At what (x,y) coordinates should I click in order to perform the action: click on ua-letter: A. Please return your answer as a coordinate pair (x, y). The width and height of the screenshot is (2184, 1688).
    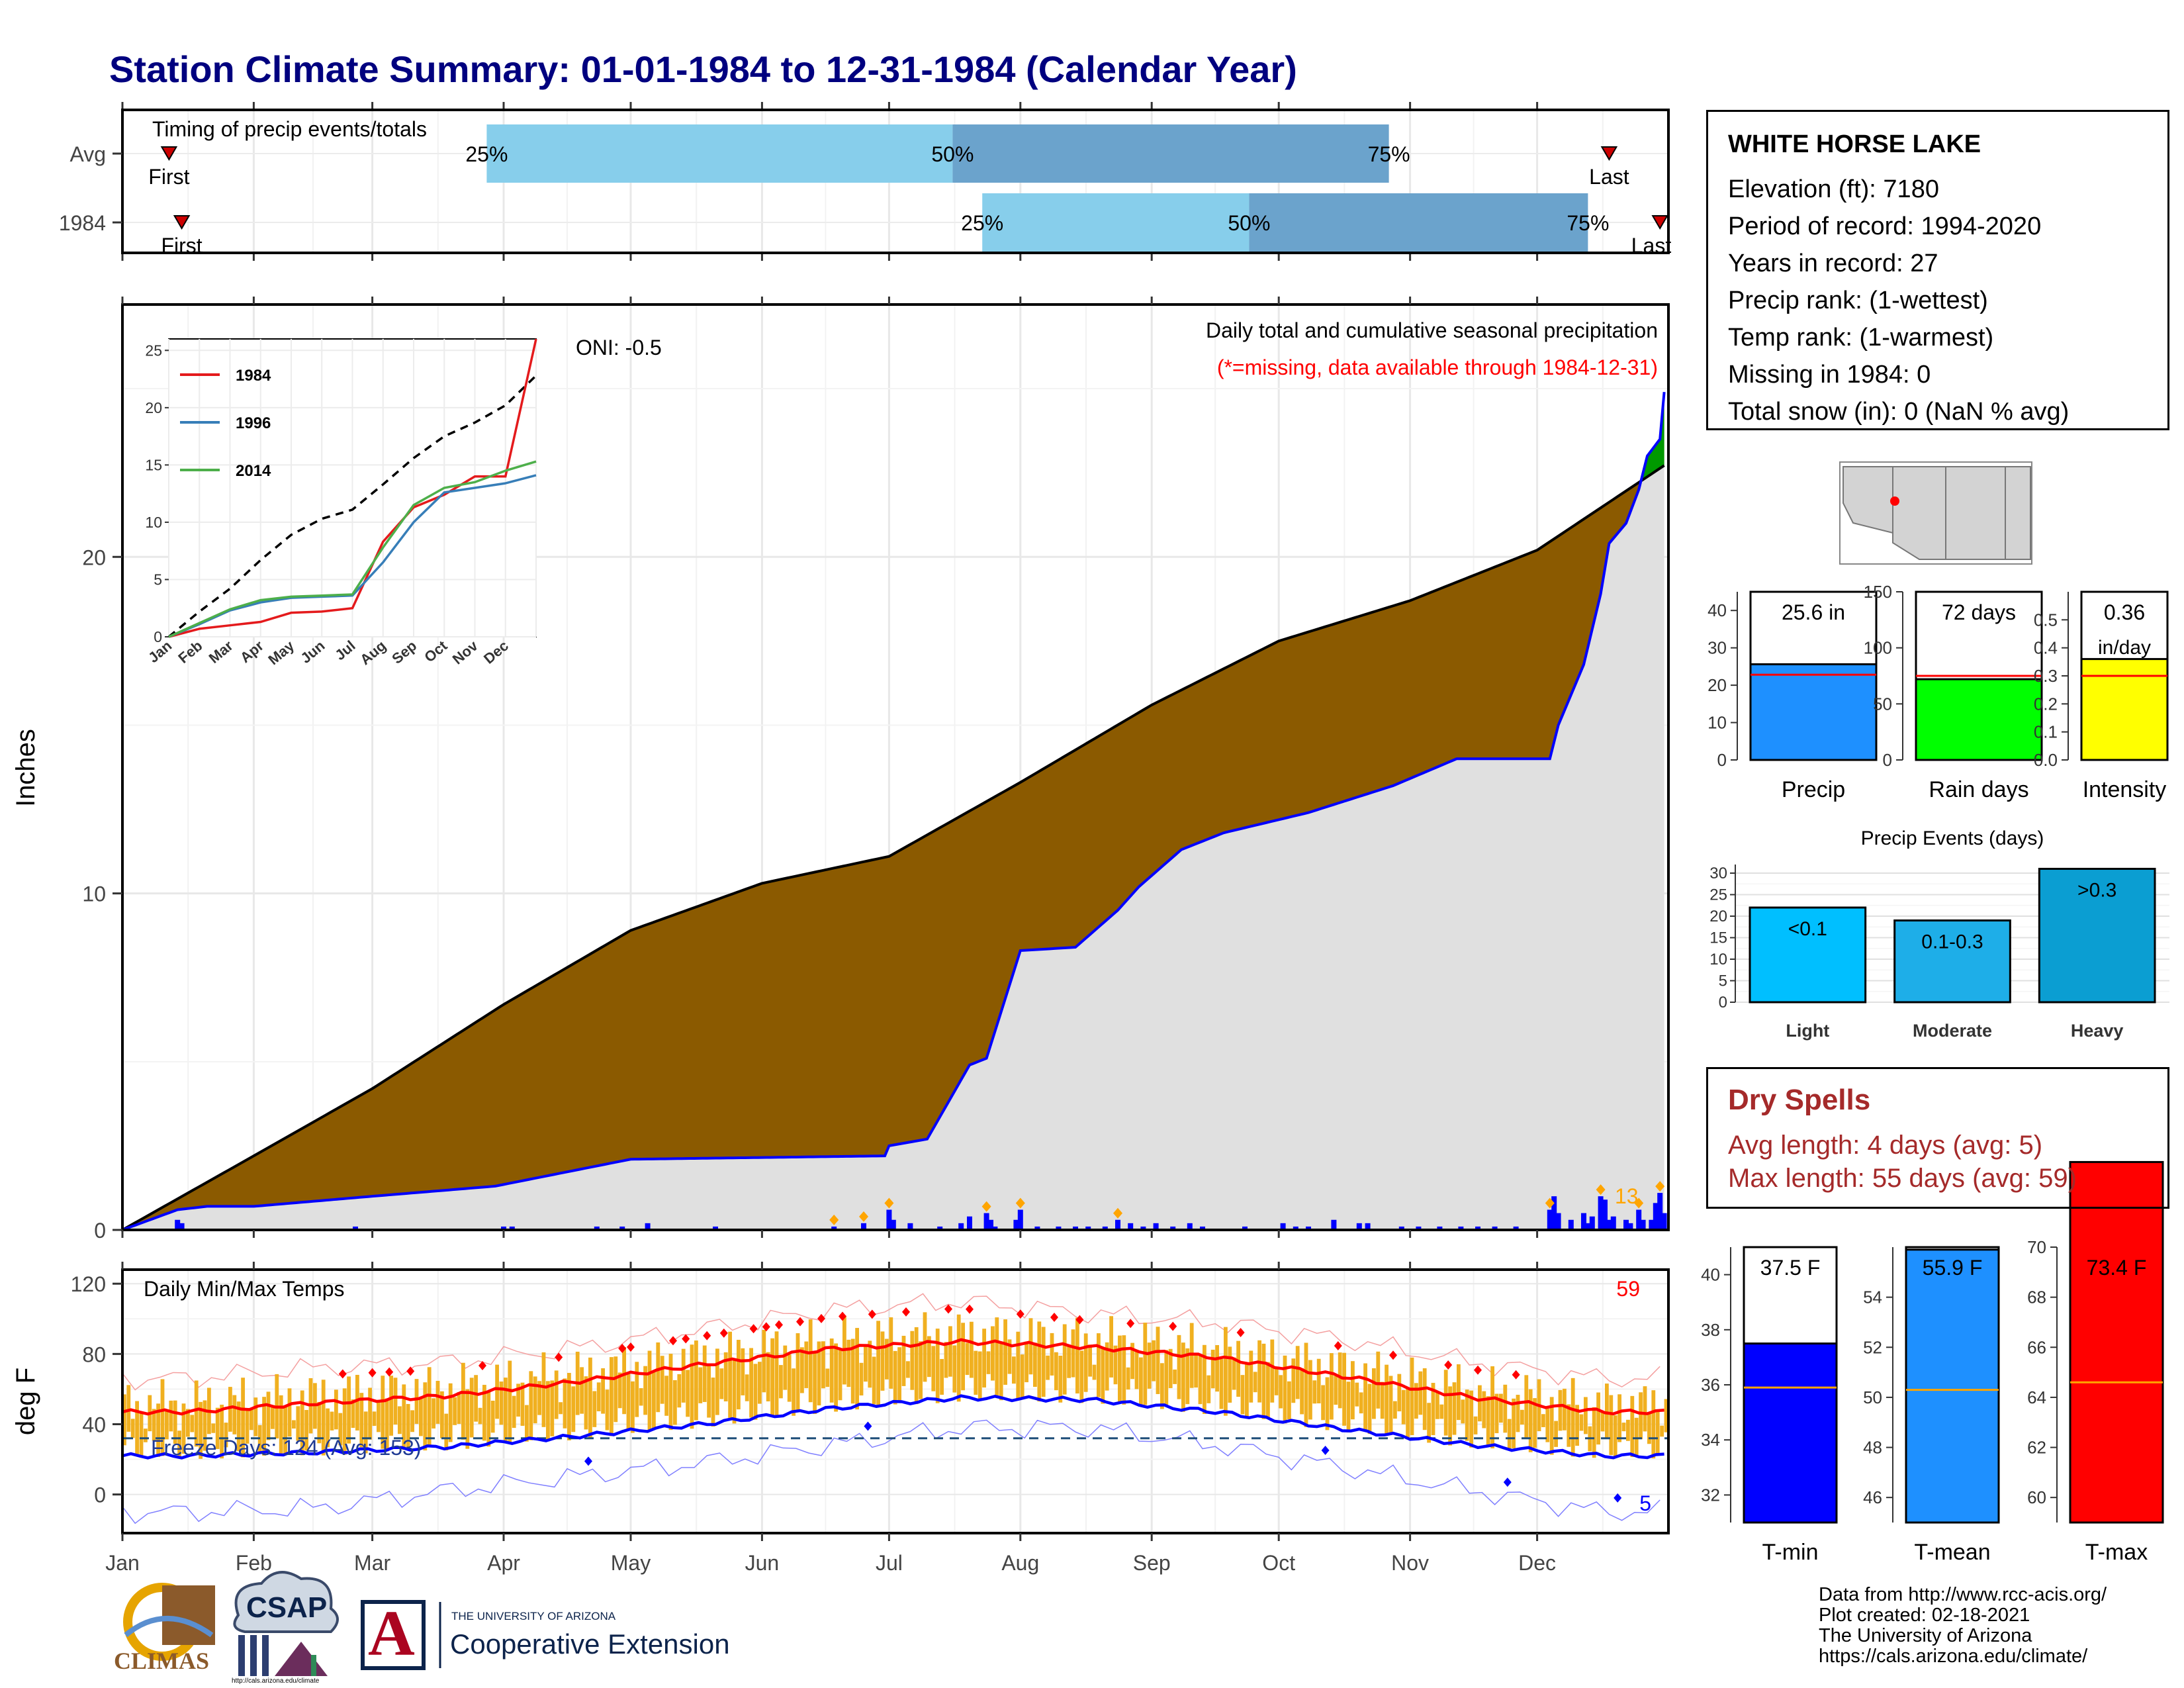
    Looking at the image, I should click on (392, 1633).